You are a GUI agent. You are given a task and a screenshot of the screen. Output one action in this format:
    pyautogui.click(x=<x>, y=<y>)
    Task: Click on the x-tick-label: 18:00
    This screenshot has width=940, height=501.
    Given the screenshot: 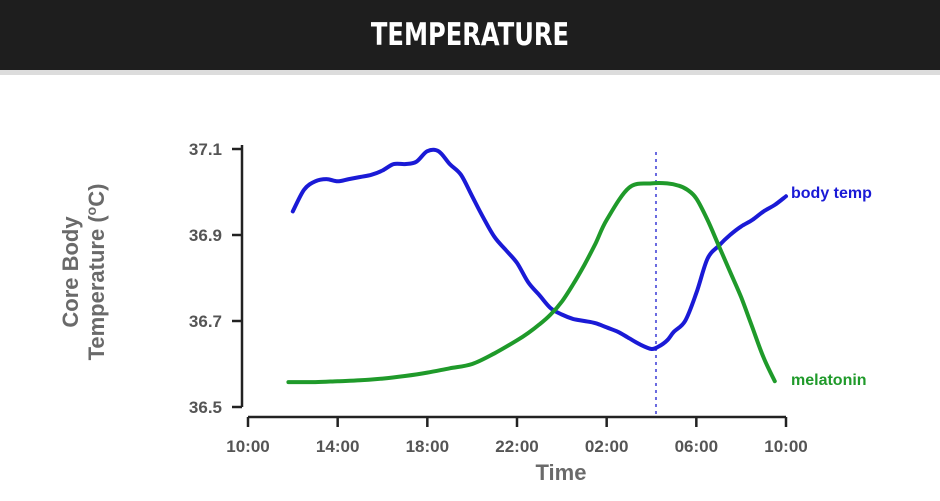 What is the action you would take?
    pyautogui.click(x=427, y=446)
    